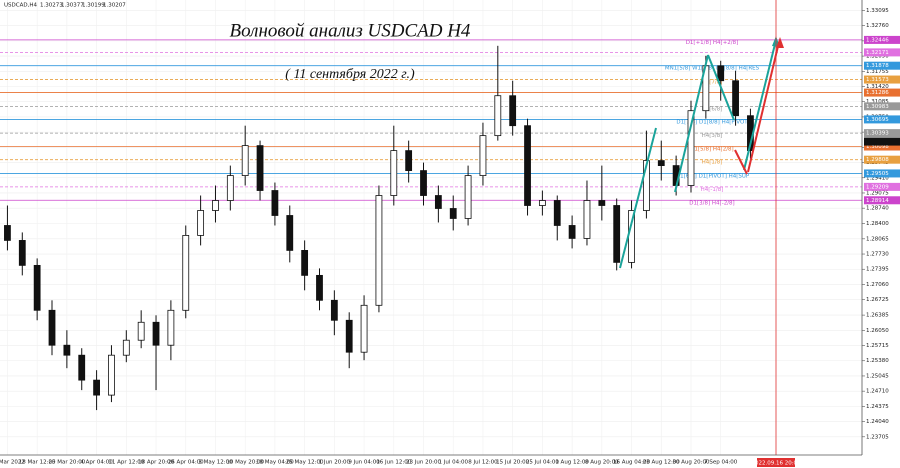 The width and height of the screenshot is (900, 468). I want to click on x-tick-label: 18 Mar 12:00, so click(37, 463).